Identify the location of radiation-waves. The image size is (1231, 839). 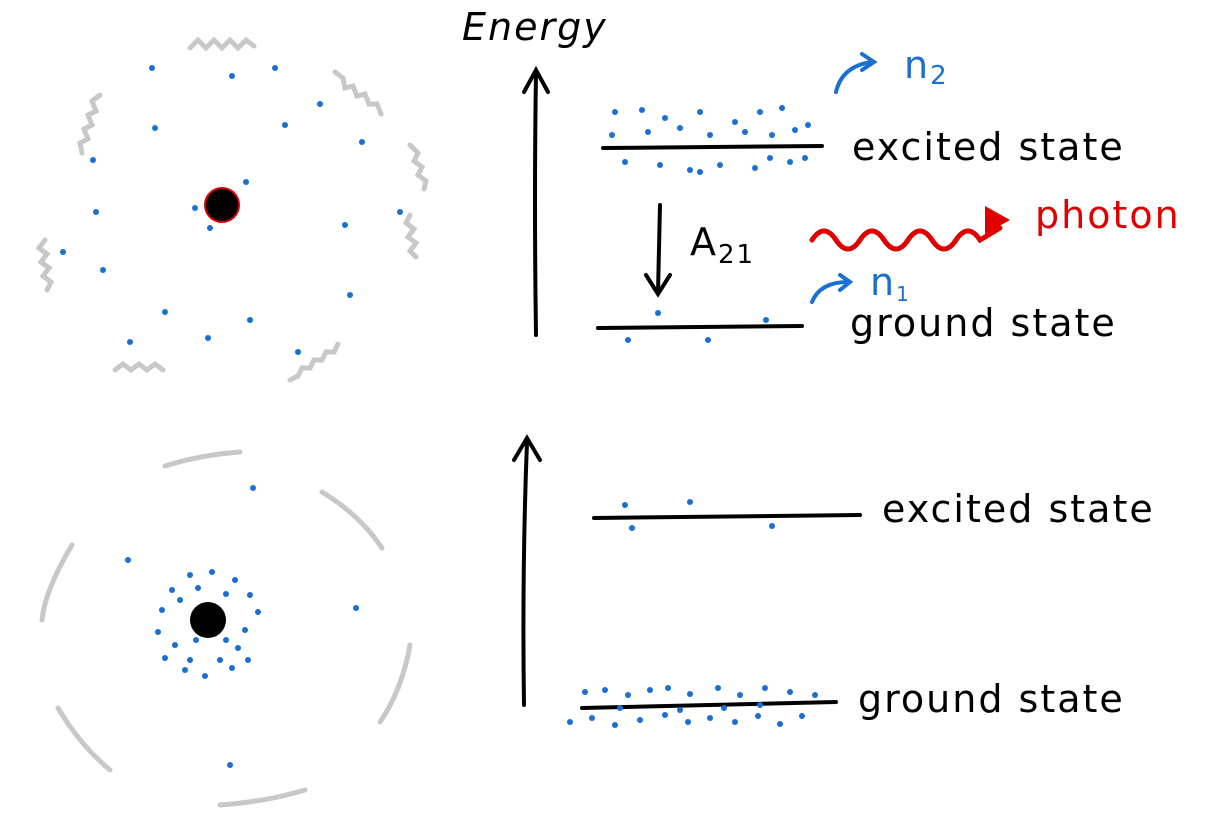
(232, 209).